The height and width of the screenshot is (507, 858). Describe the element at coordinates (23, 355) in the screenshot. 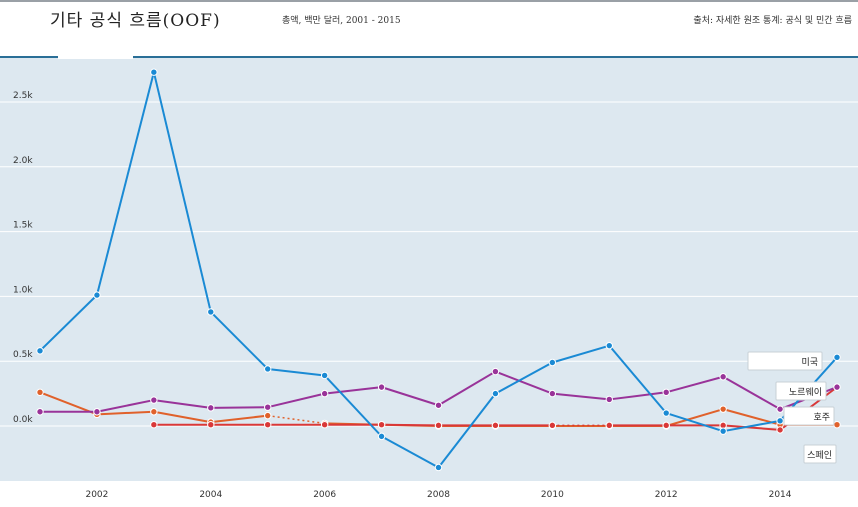

I see `y-tick-label: 0.5k` at that location.